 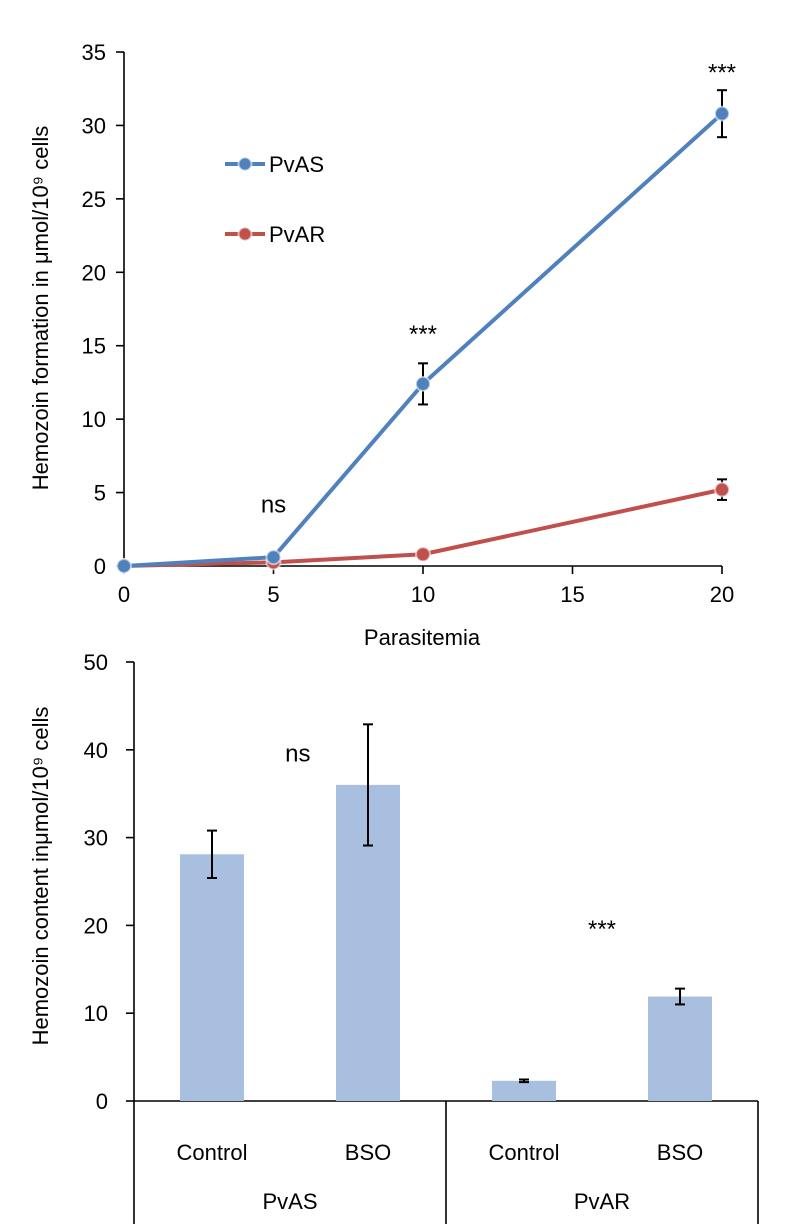 I want to click on legend-marker-pvas, so click(x=245, y=164).